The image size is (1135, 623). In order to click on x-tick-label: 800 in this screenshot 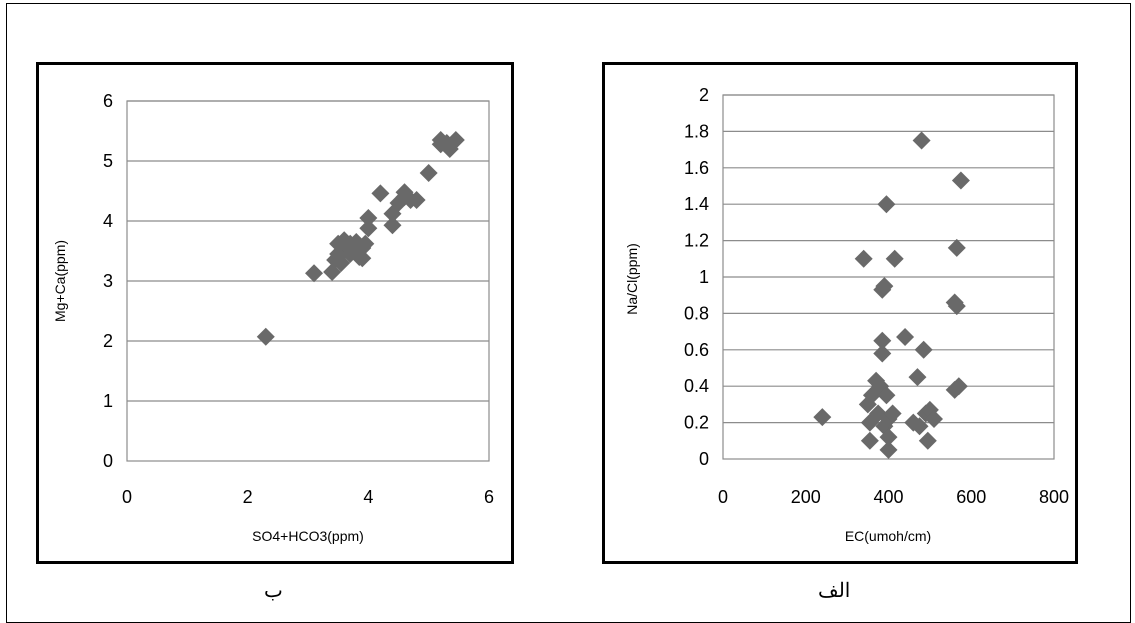, I will do `click(1054, 497)`.